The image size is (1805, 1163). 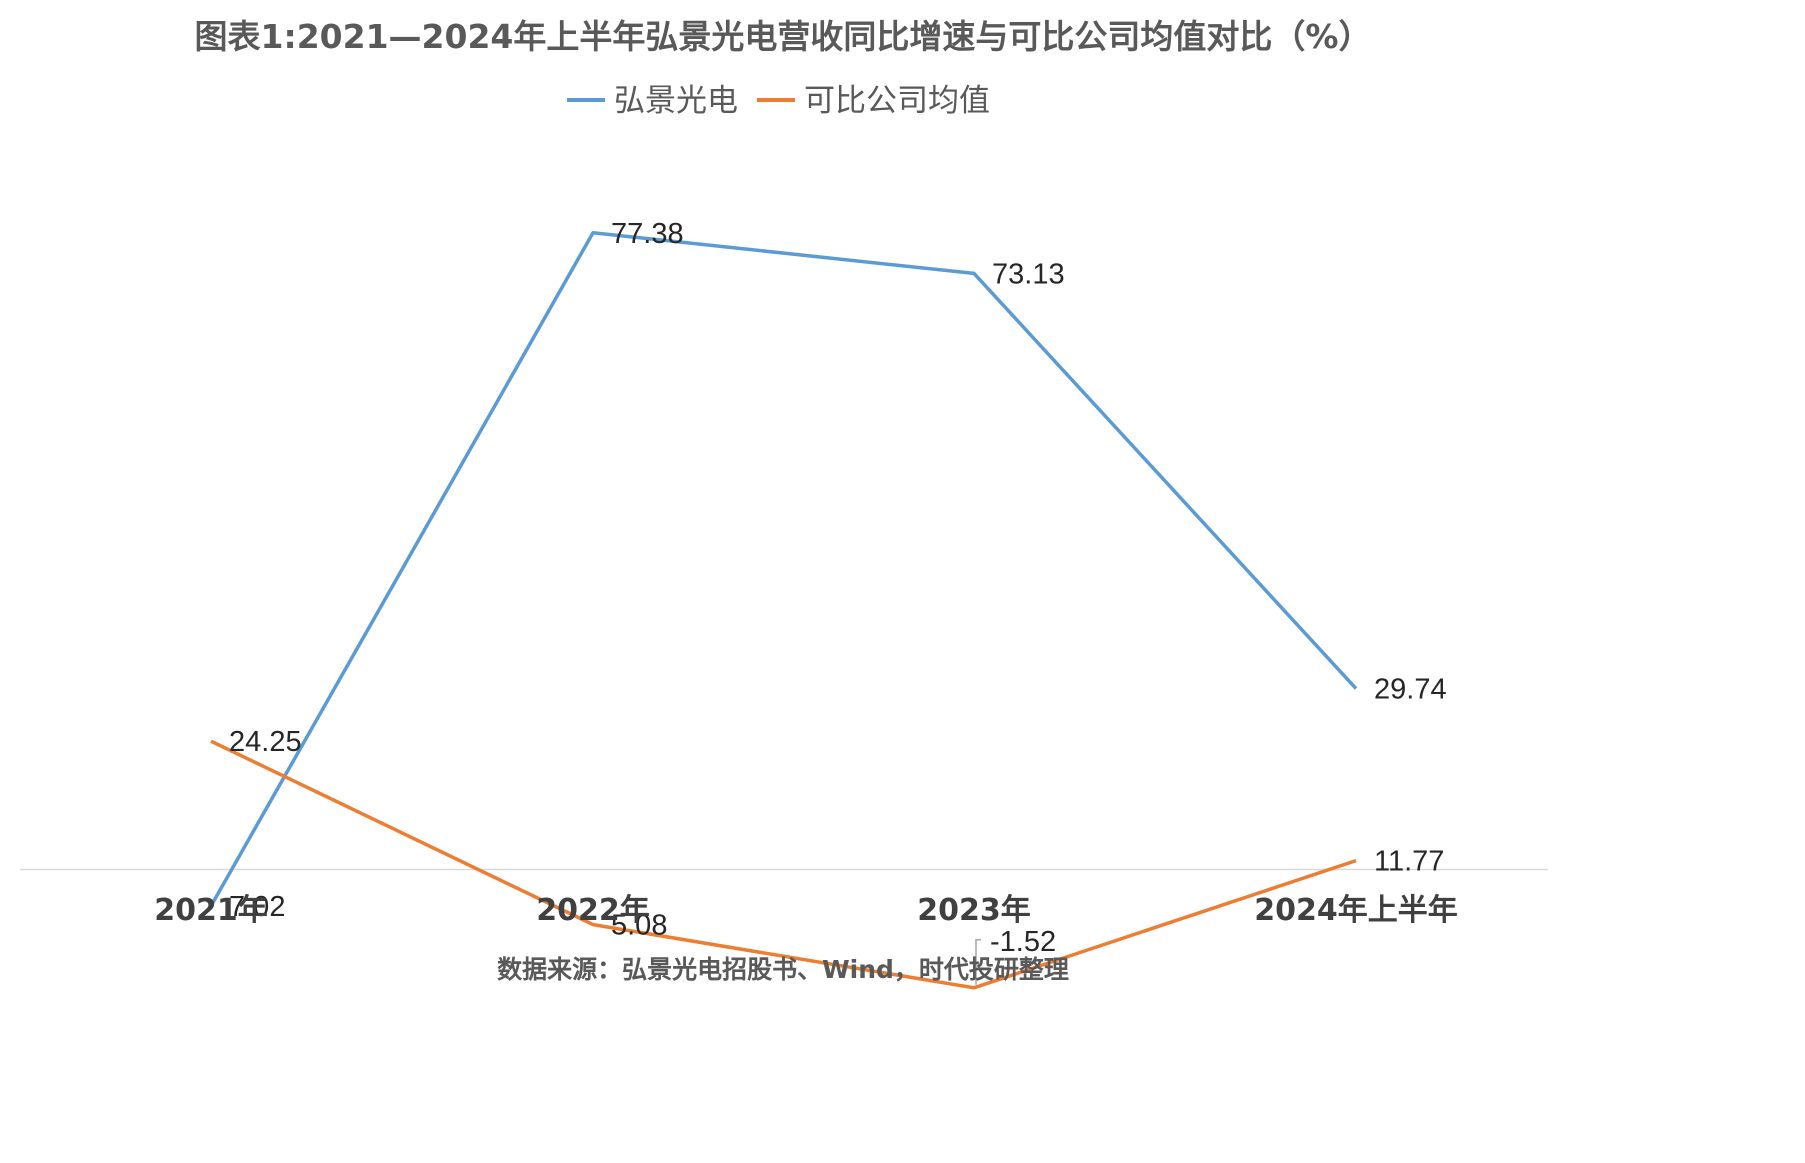 What do you see at coordinates (974, 910) in the screenshot?
I see `x-tick-label-2: 2023年` at bounding box center [974, 910].